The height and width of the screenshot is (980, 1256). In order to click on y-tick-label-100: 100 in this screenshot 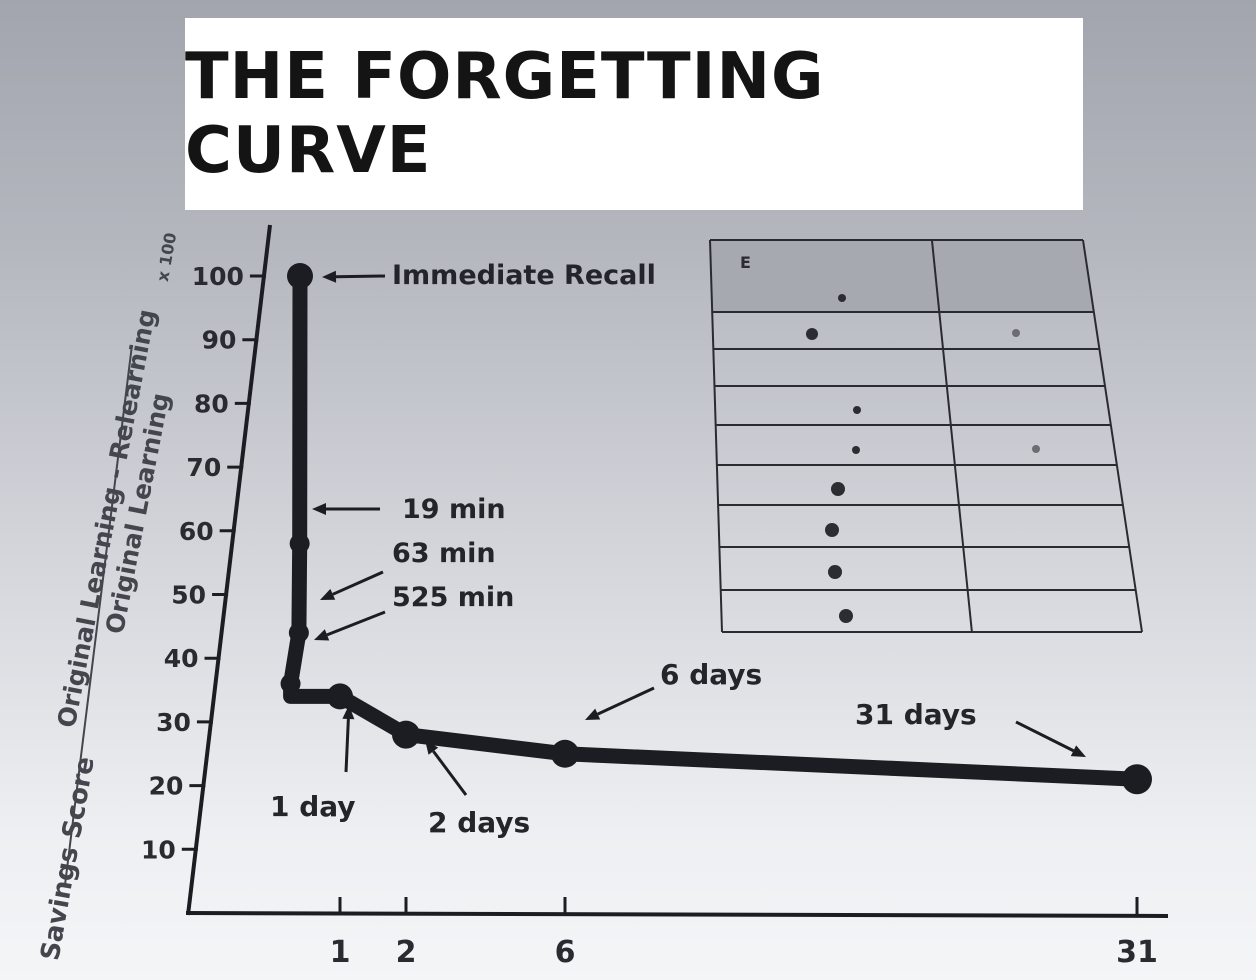, I will do `click(218, 276)`.